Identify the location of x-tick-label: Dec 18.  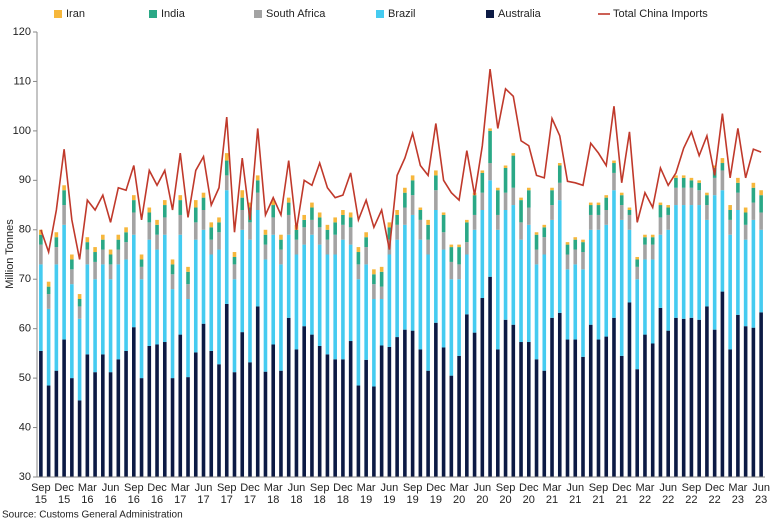
(343, 494).